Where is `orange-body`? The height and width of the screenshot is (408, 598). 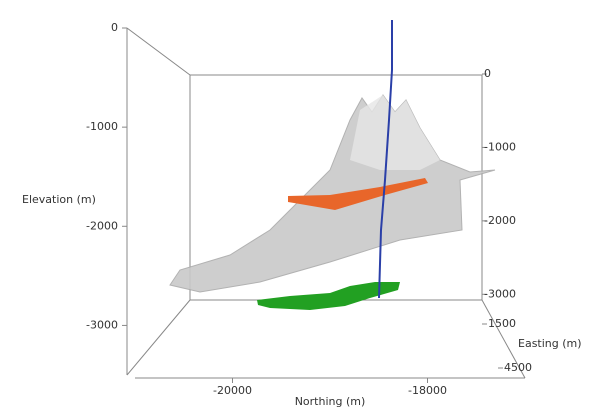 orange-body is located at coordinates (358, 194).